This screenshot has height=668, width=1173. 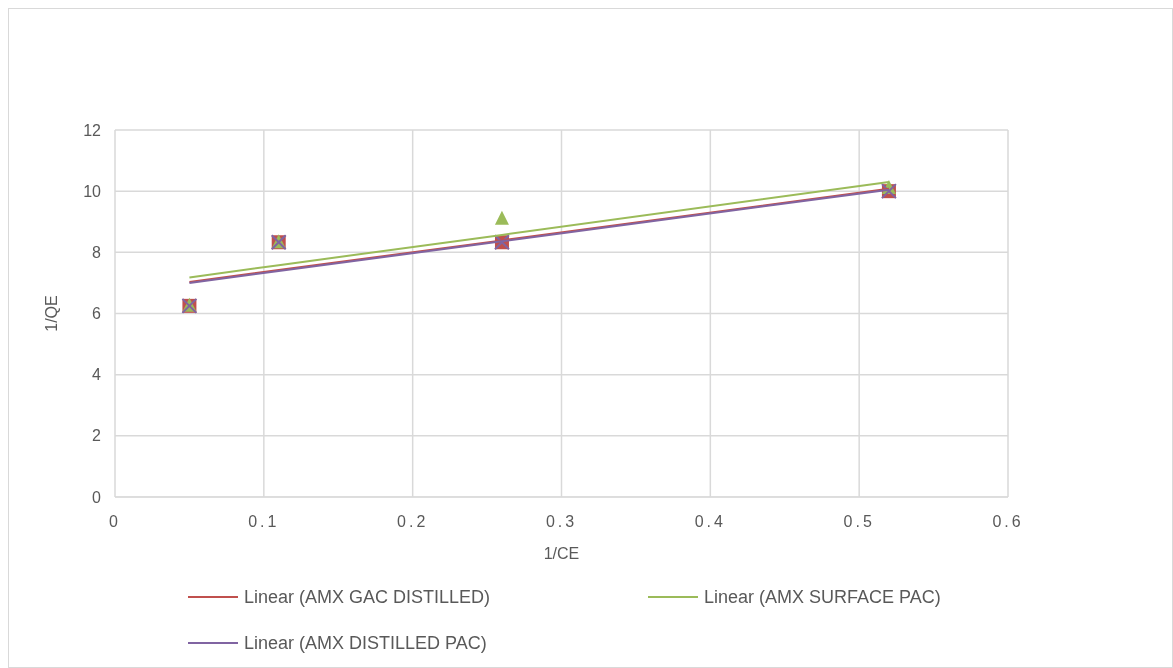 What do you see at coordinates (1008, 521) in the screenshot?
I see `x-tick-label: 0.6` at bounding box center [1008, 521].